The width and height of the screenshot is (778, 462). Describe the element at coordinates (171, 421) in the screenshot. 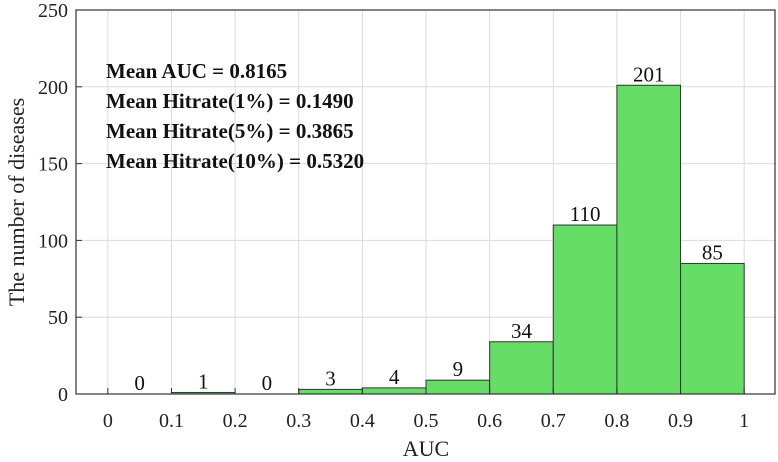

I see `x-tick-label: 0.1` at that location.